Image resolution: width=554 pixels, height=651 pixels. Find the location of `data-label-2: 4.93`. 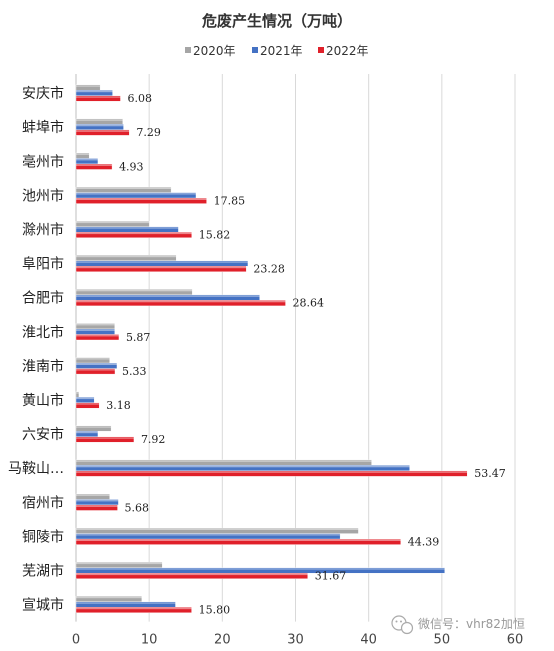

data-label-2: 4.93 is located at coordinates (131, 166).